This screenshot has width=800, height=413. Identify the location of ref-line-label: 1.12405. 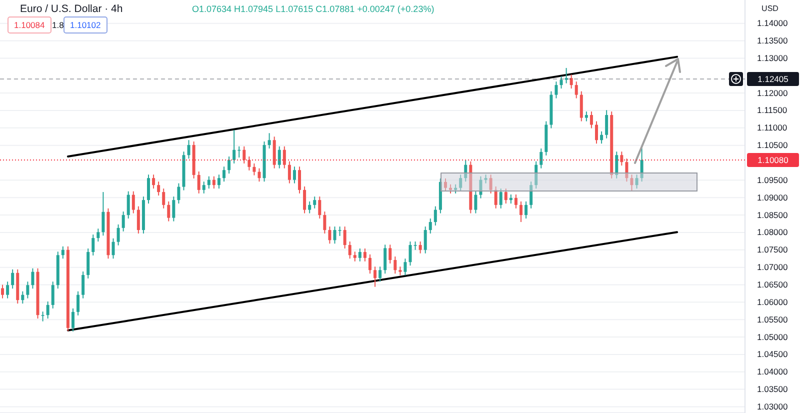
(773, 79).